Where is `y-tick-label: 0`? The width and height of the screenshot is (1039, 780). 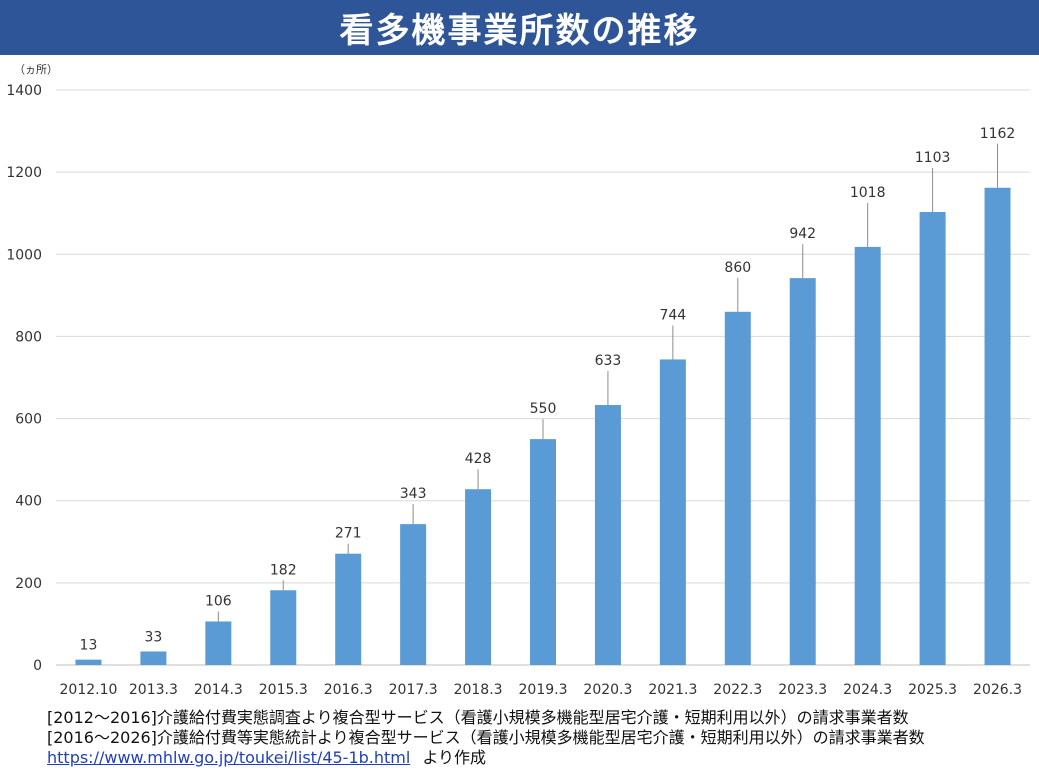
y-tick-label: 0 is located at coordinates (37, 666).